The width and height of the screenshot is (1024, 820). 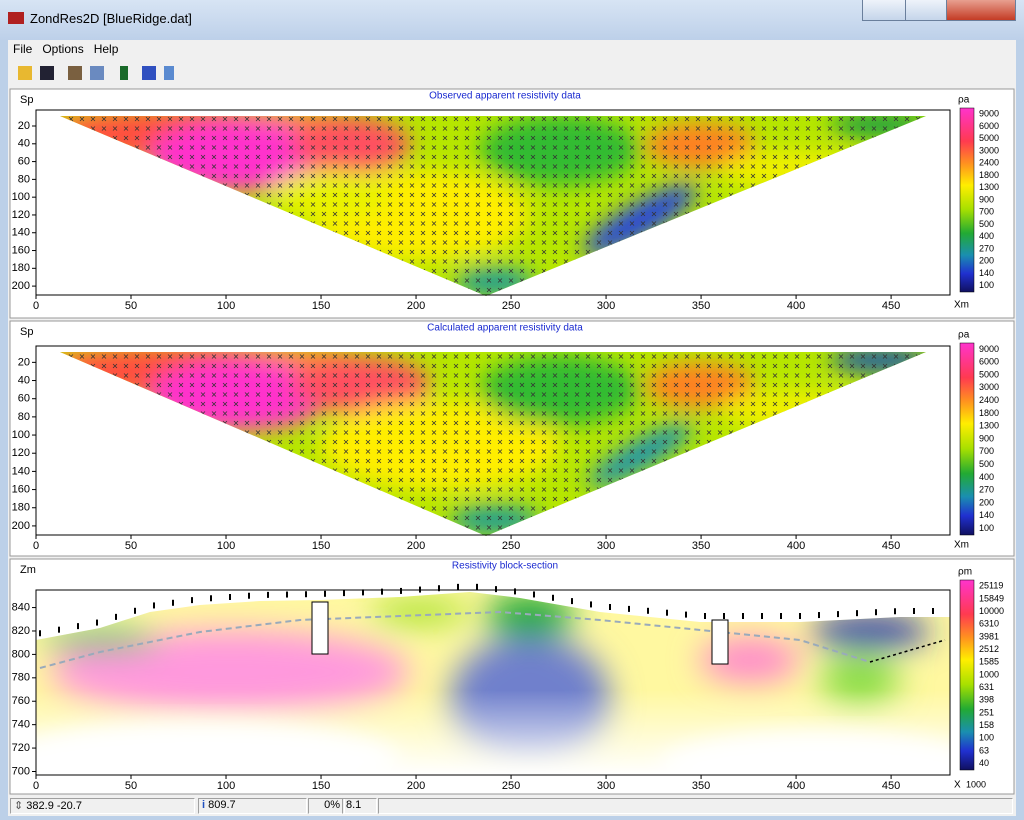 What do you see at coordinates (102, 806) in the screenshot?
I see `status-field: ⇕ 382.9 -20.7` at bounding box center [102, 806].